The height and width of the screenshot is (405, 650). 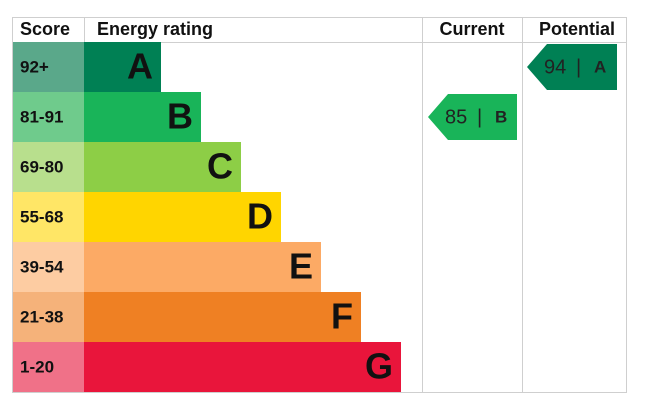 I want to click on score-label: 81-91, so click(x=41, y=116).